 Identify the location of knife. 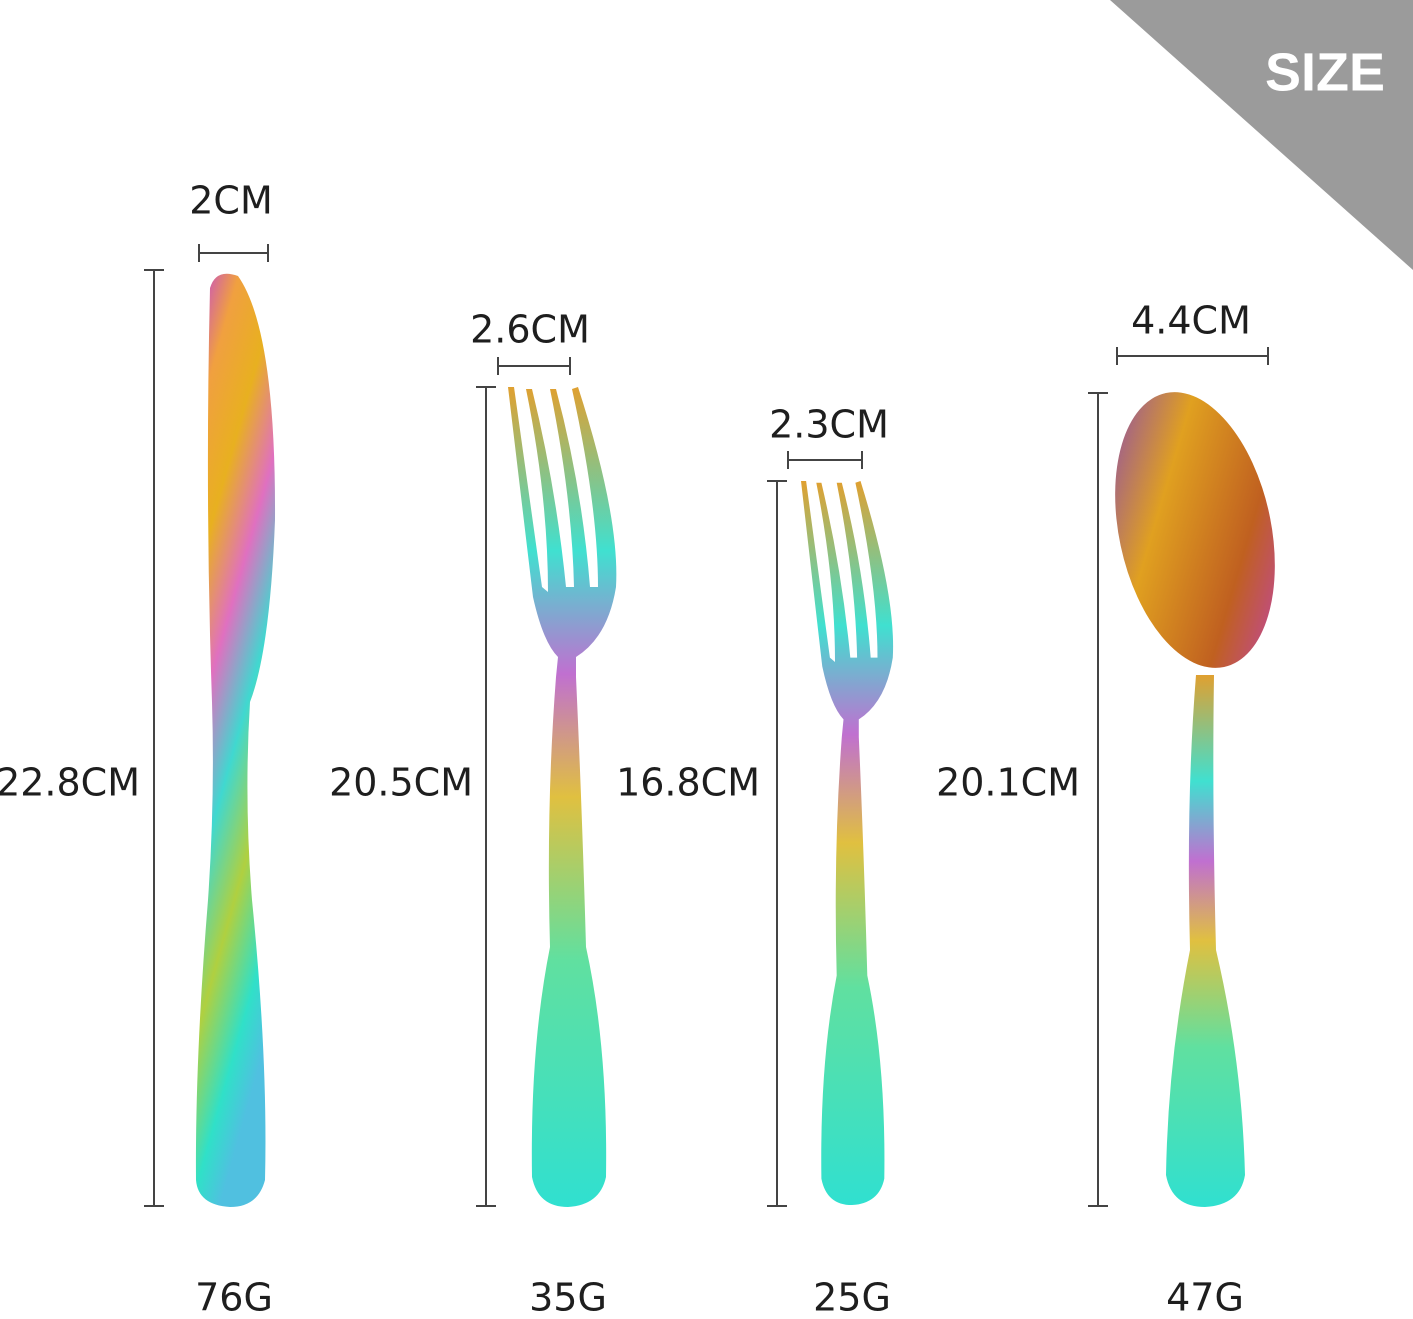
(235, 740).